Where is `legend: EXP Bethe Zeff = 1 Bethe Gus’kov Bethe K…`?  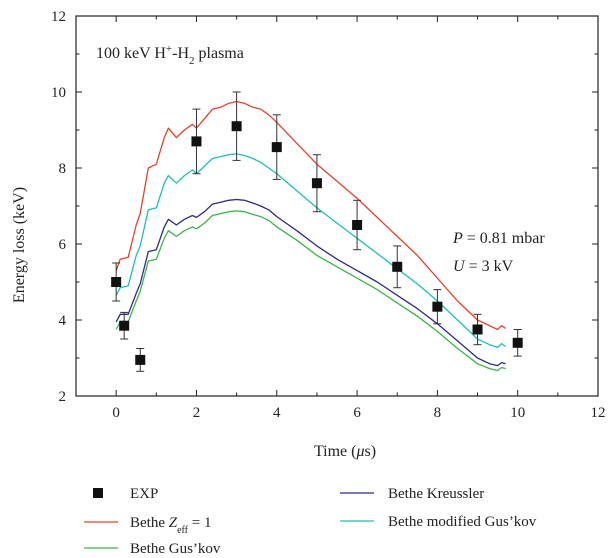 legend: EXP Bethe Zeff = 1 Bethe Gus’kov Bethe K… is located at coordinates (310, 521).